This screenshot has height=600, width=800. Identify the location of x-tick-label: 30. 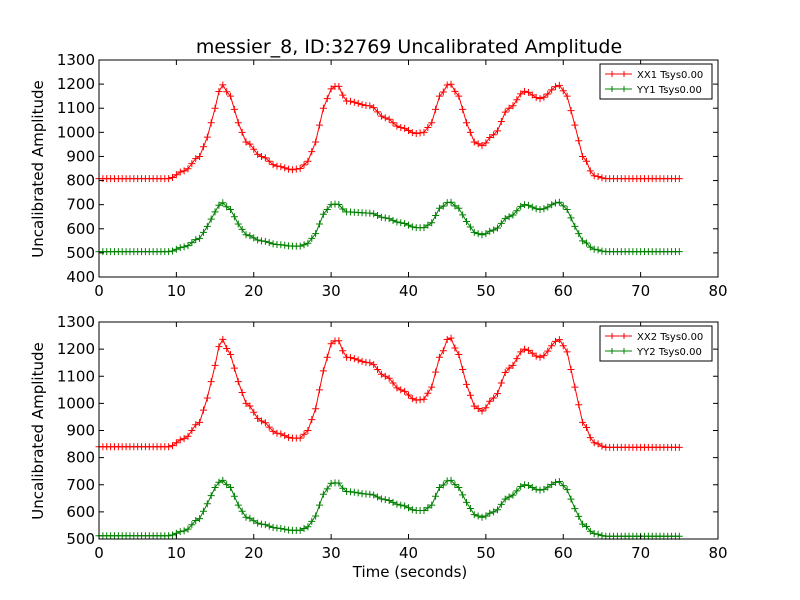
(331, 553).